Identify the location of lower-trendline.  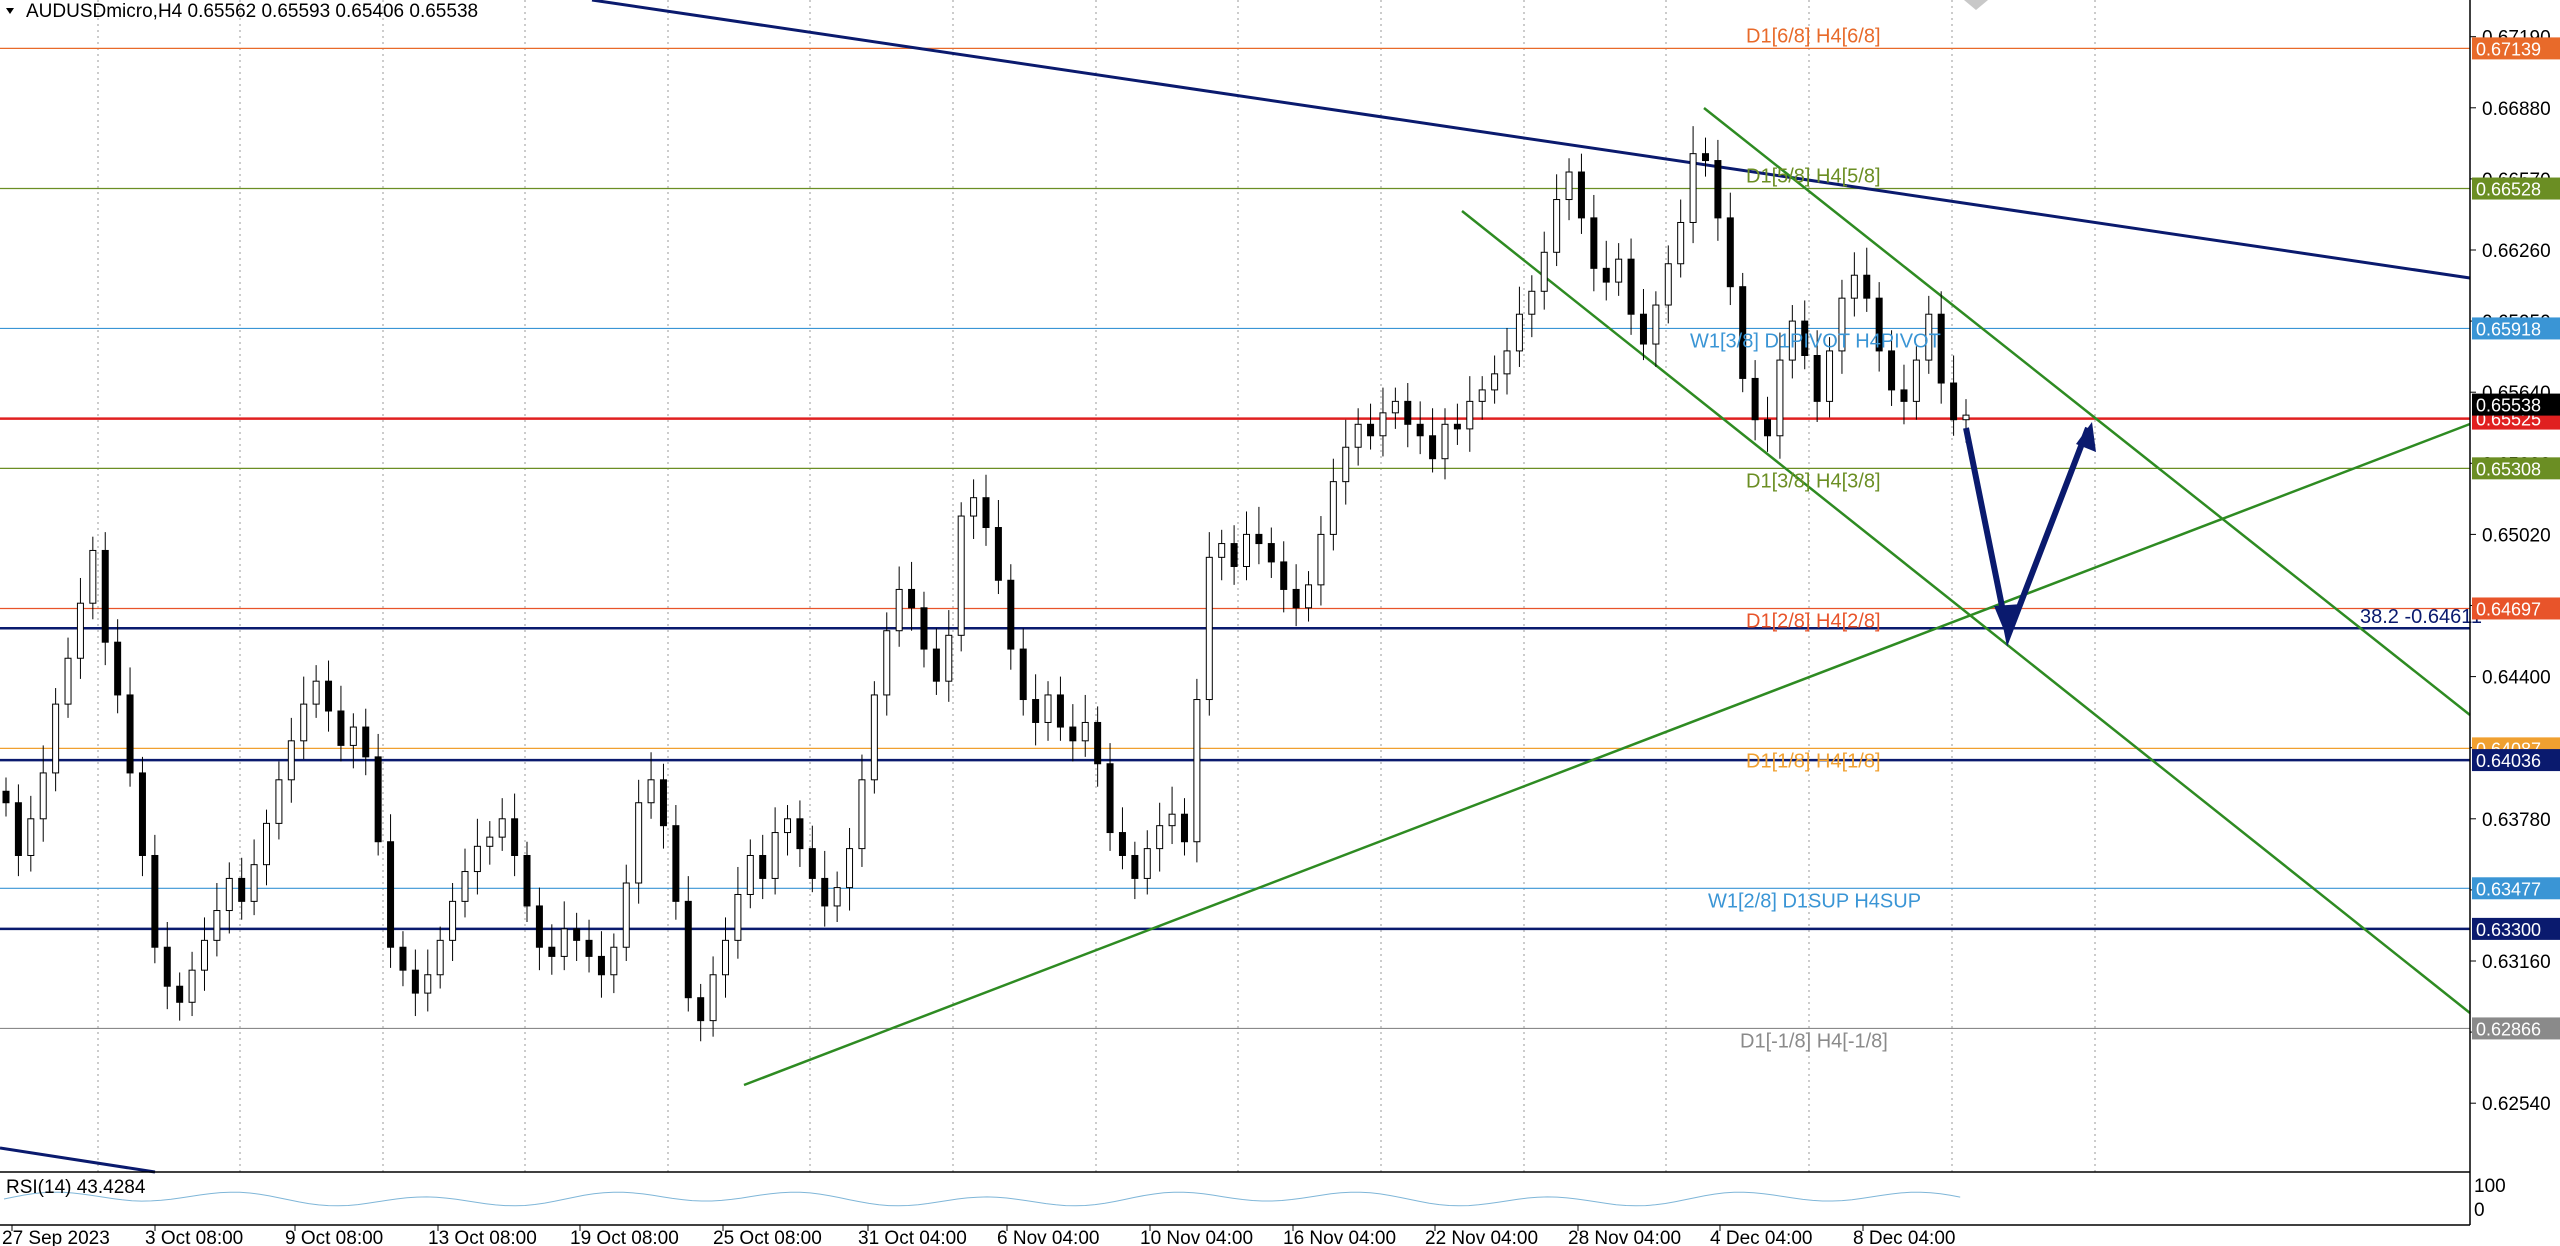
(78, 1160).